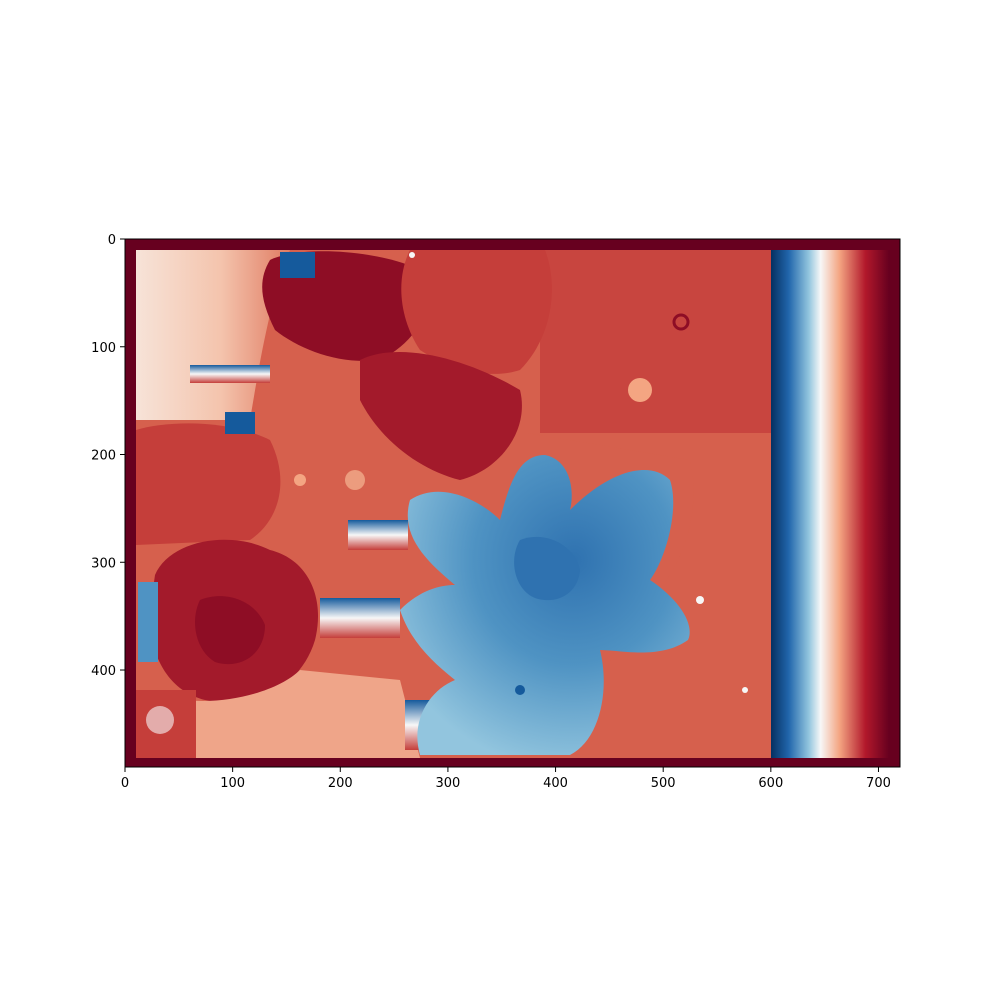 The width and height of the screenshot is (1000, 1000). I want to click on top-mid-petals, so click(476, 312).